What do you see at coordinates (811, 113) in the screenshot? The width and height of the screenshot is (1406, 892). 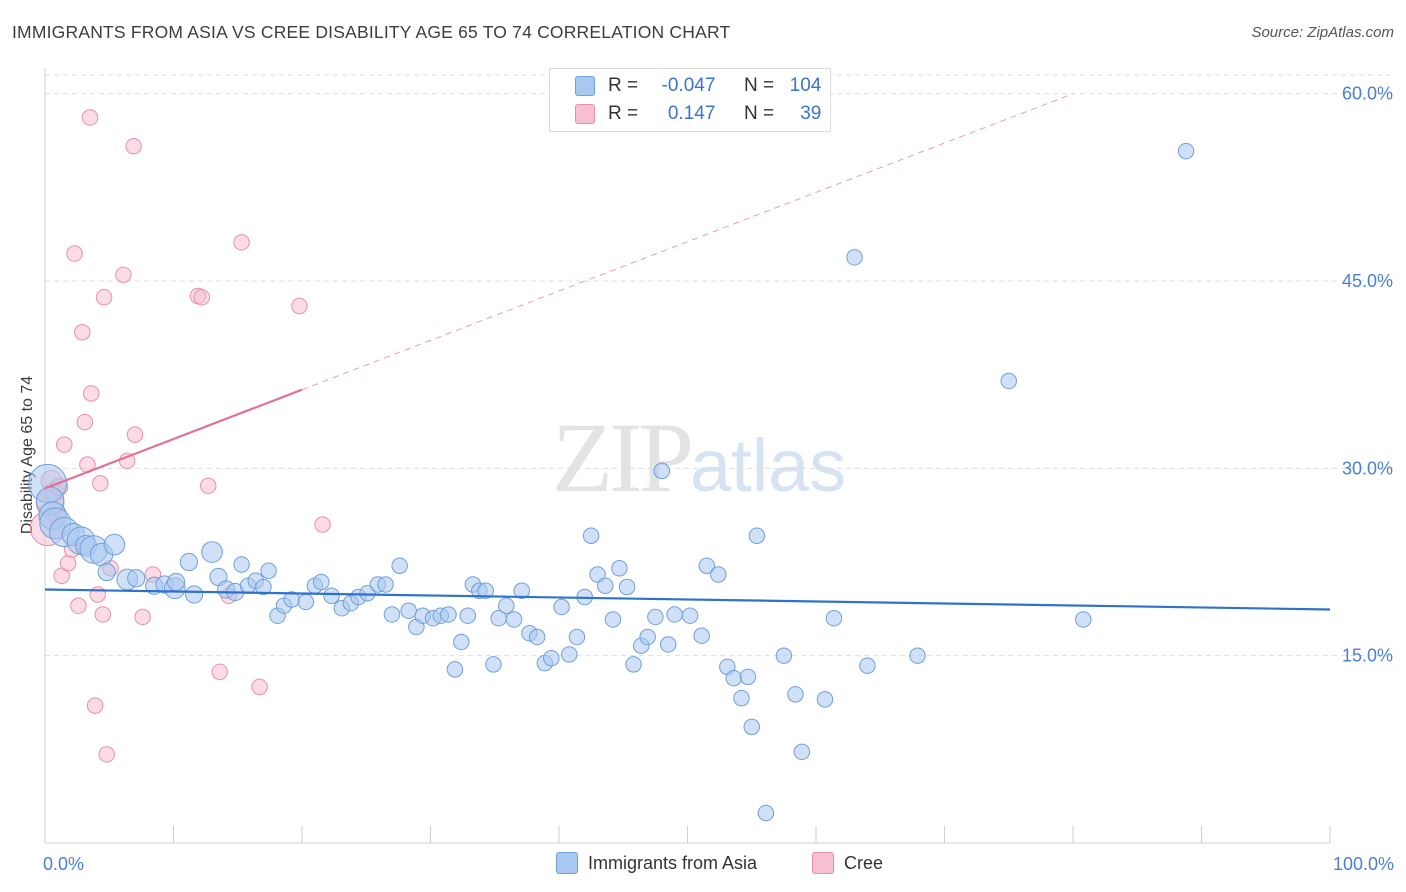 I see `legend-n-value-cree: 39` at bounding box center [811, 113].